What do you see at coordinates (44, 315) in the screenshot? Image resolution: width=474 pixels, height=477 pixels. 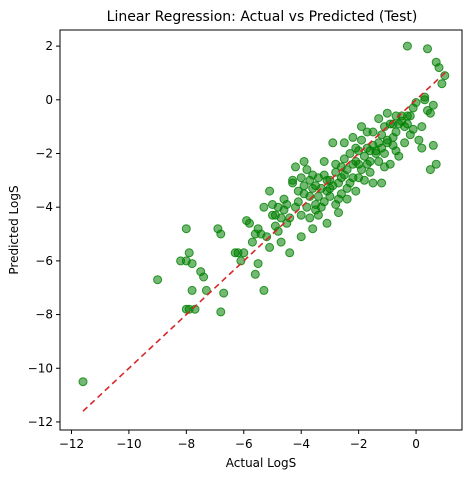 I see `y-tick-label: −8` at bounding box center [44, 315].